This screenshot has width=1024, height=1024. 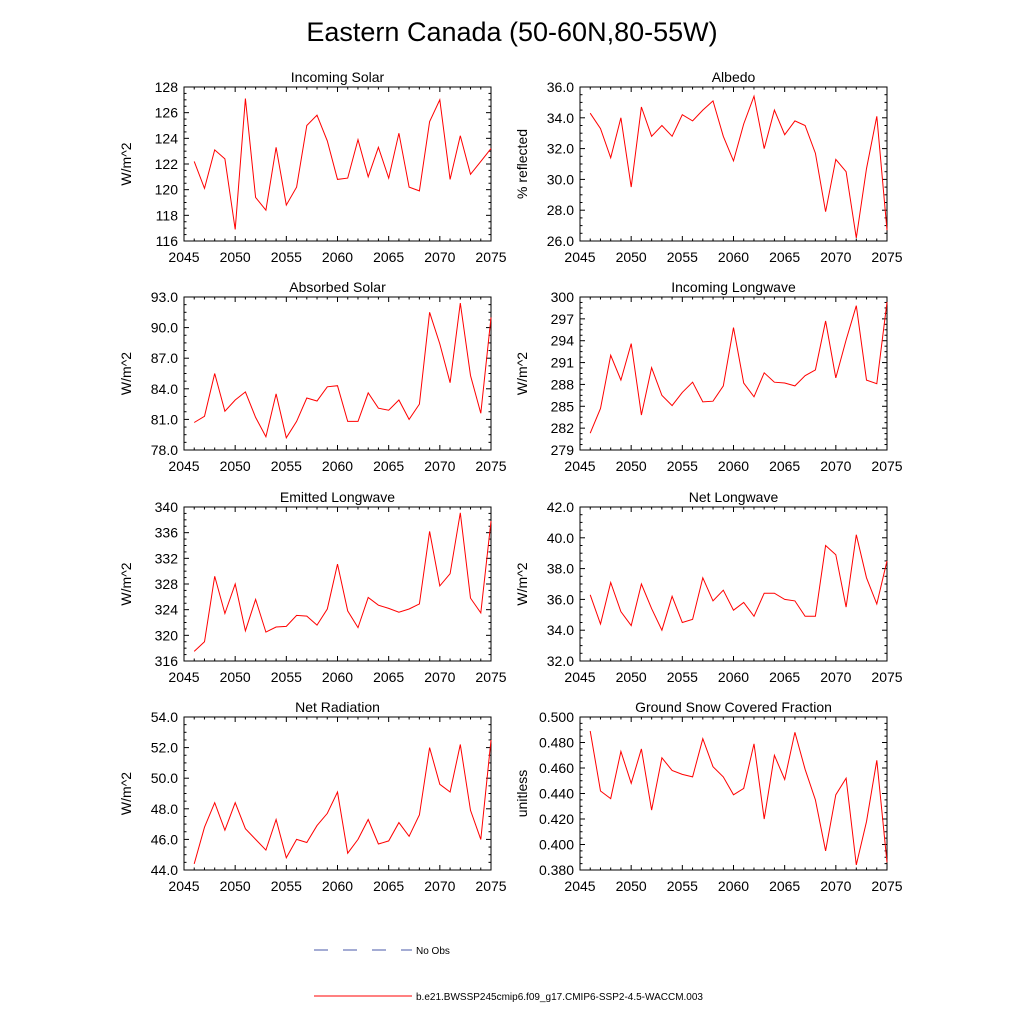 I want to click on y-tick-label: 42.0, so click(x=560, y=507).